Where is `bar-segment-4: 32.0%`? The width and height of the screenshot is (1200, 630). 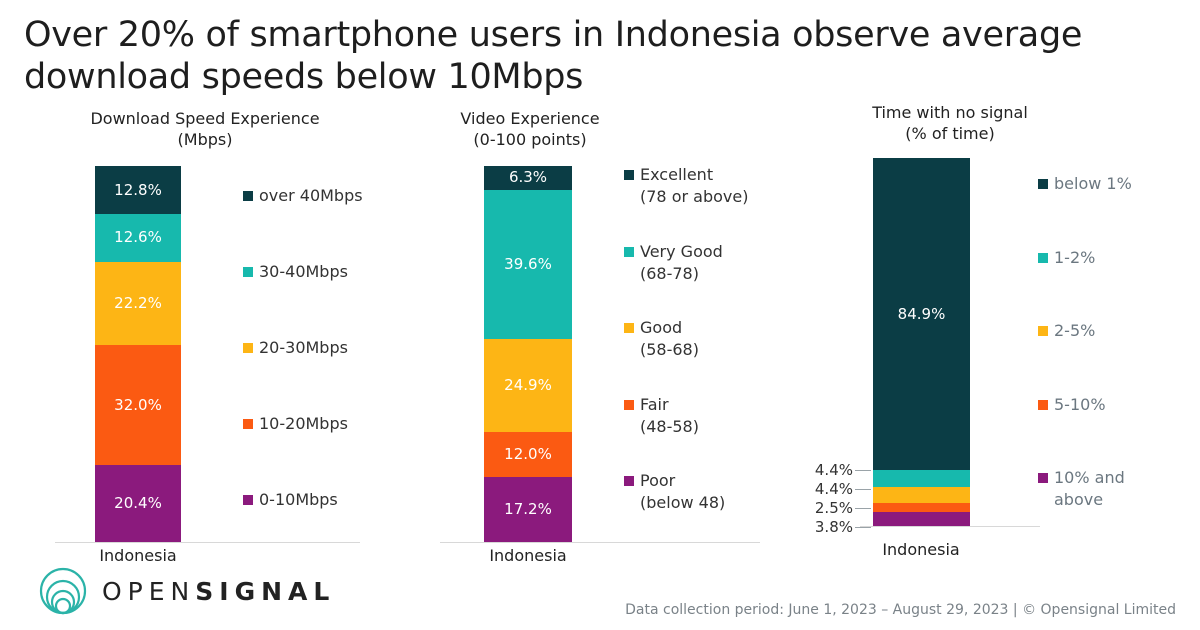
bar-segment-4: 32.0% is located at coordinates (138, 405).